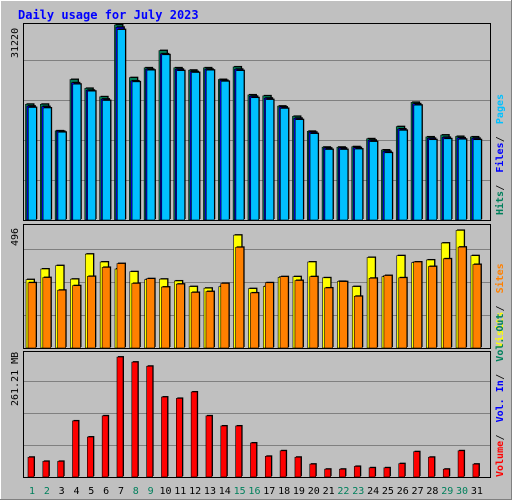  What do you see at coordinates (15, 379) in the screenshot?
I see `volume-ymax-label: 261.21 MB` at bounding box center [15, 379].